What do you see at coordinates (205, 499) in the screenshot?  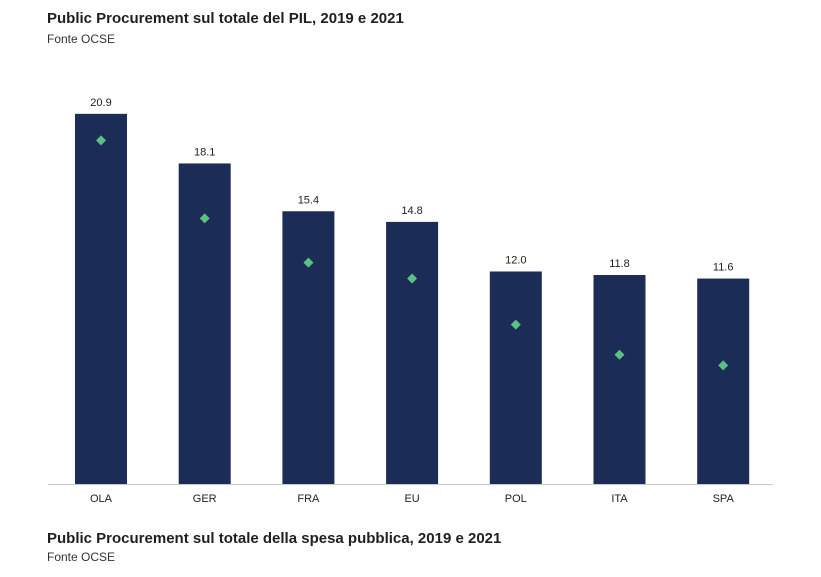 I see `x-tick-label: GER` at bounding box center [205, 499].